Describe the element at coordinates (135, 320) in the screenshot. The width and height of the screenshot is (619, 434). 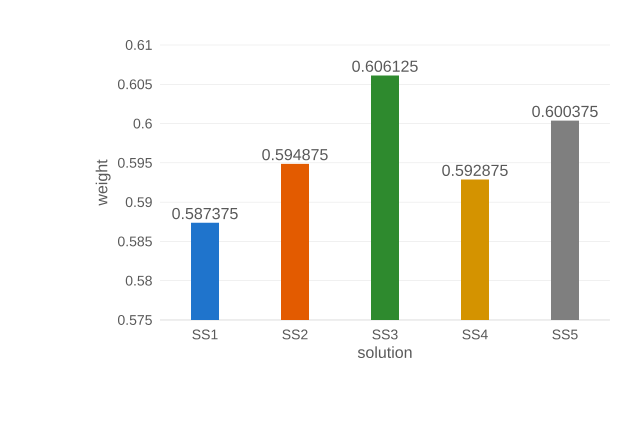
I see `y-tick-label: 0.575` at that location.